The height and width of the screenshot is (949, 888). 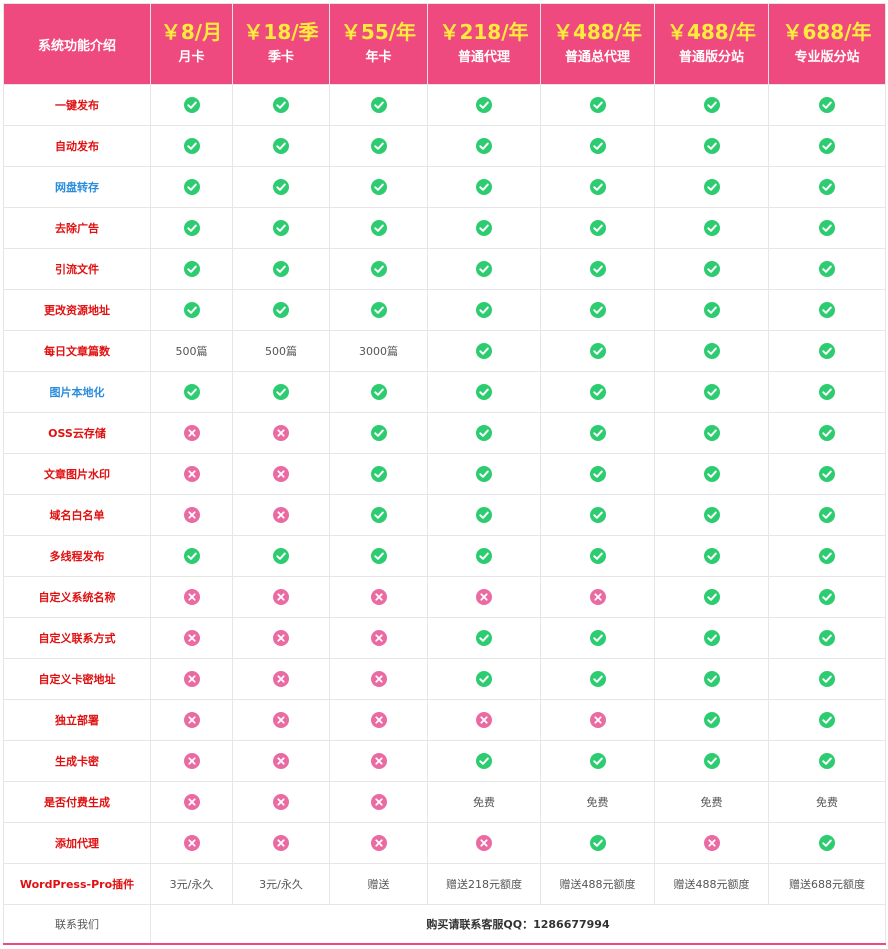 I want to click on table-row: 自定义卡密地址, so click(x=444, y=679).